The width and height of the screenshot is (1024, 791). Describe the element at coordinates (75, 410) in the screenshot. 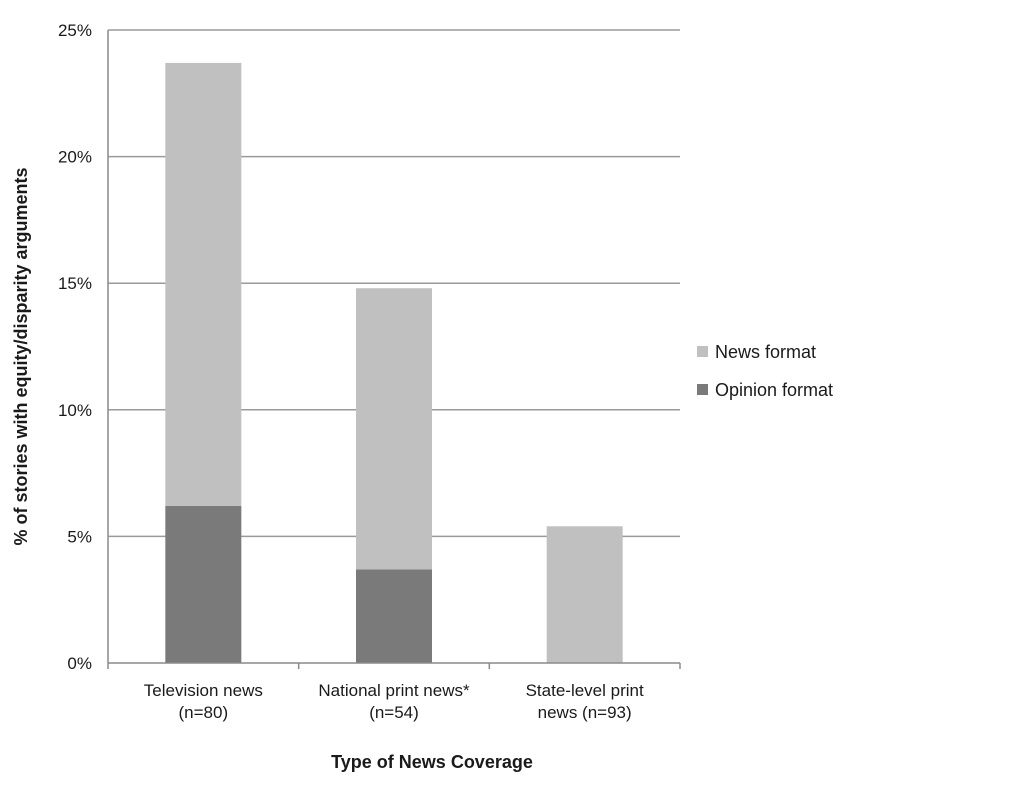

I see `y-tick-label: 10%` at that location.